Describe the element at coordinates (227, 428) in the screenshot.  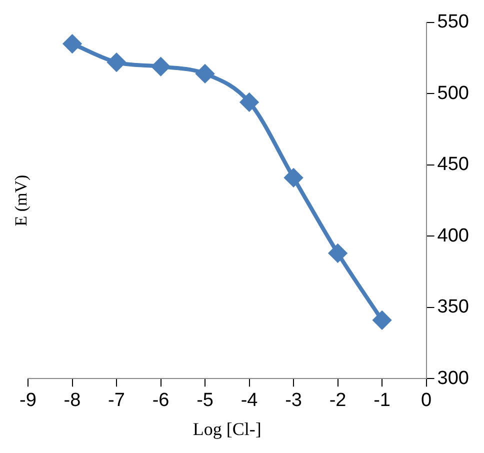
I see `x-axis-title: Log [Cl-]` at that location.